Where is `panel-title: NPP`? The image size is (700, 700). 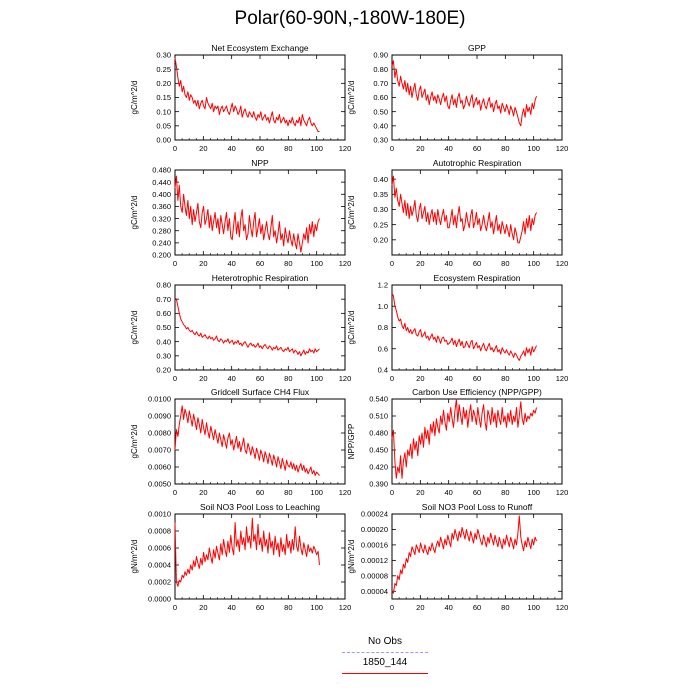 panel-title: NPP is located at coordinates (260, 163).